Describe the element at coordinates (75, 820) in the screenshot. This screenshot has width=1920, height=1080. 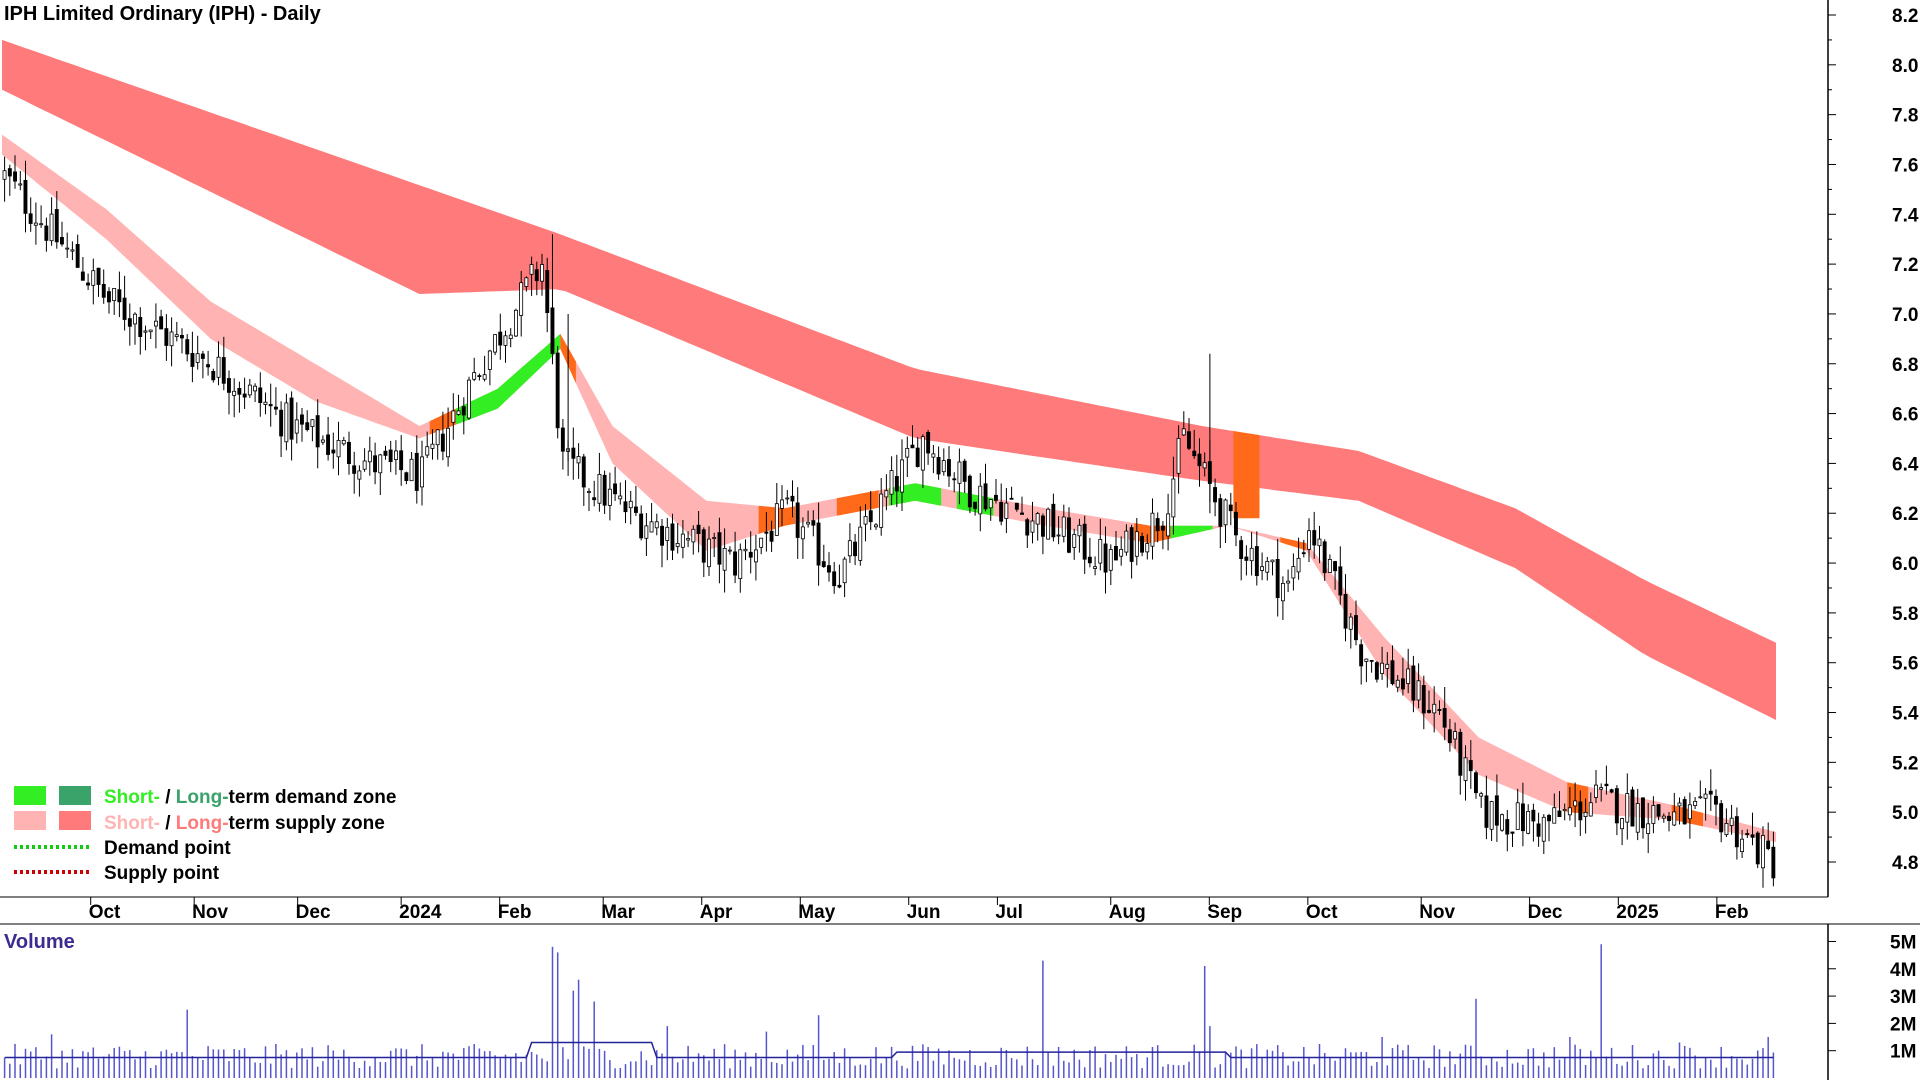
I see `legend-long-supply-swatch` at that location.